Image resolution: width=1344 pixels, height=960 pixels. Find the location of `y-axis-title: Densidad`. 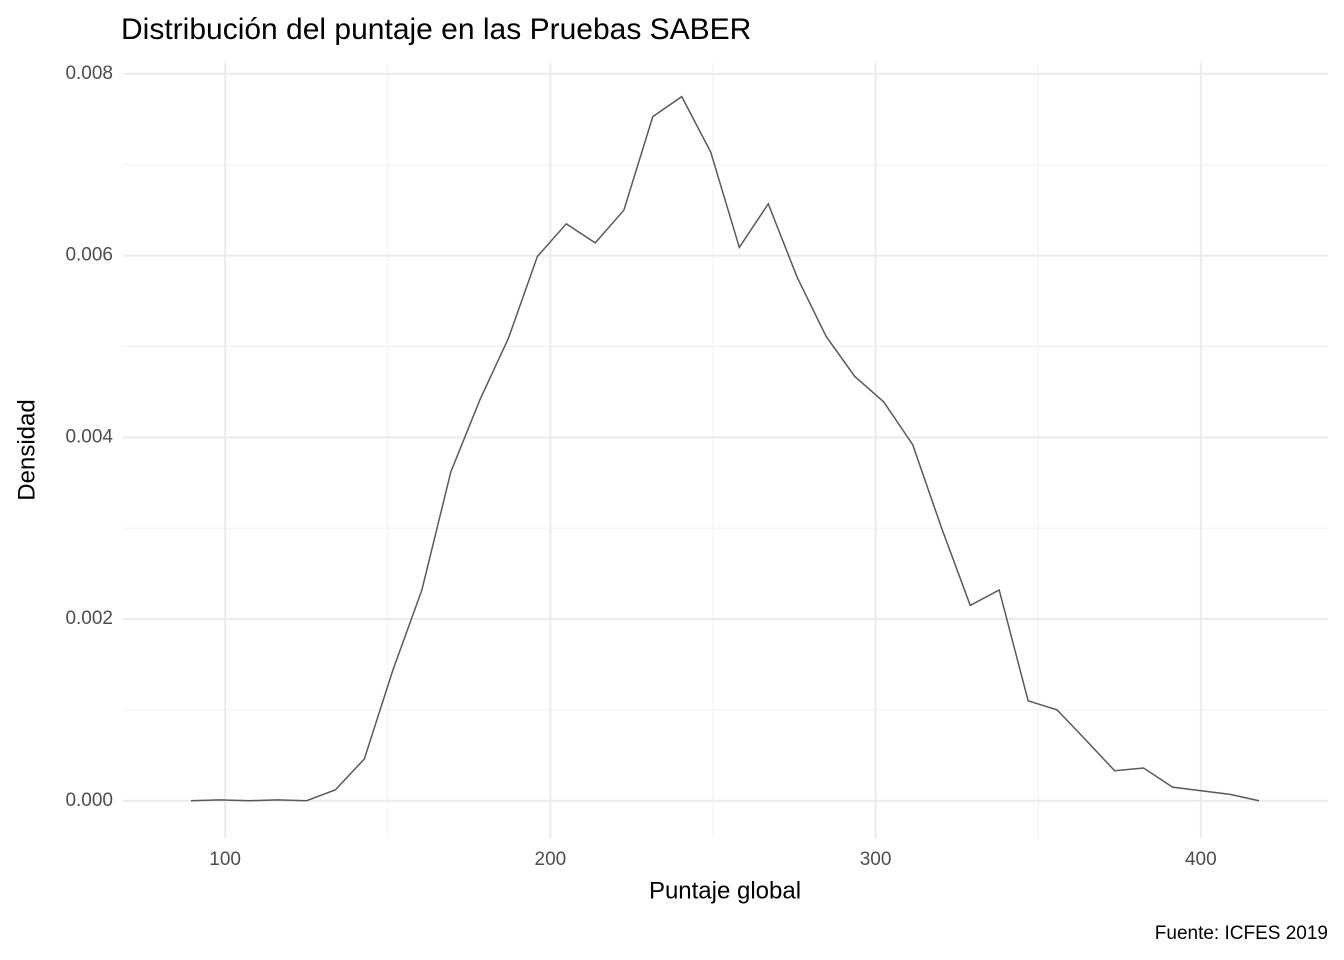

y-axis-title: Densidad is located at coordinates (26, 449).